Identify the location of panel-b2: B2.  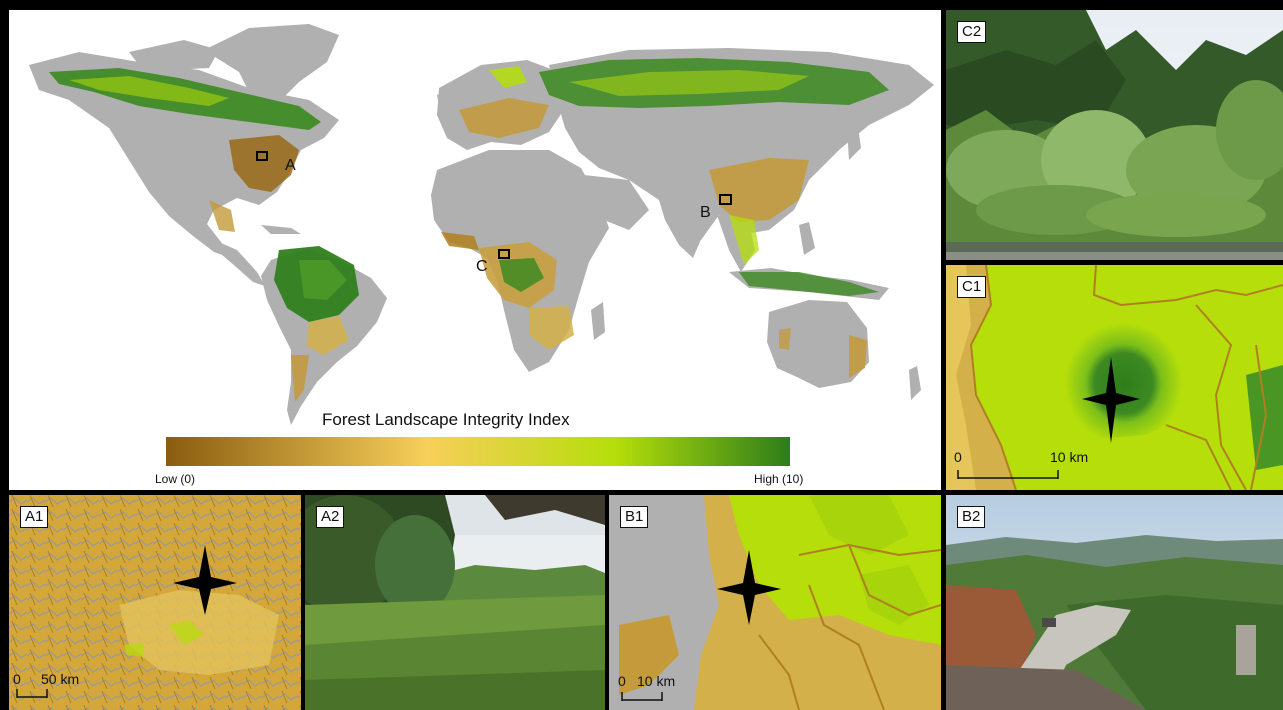
(1114, 602).